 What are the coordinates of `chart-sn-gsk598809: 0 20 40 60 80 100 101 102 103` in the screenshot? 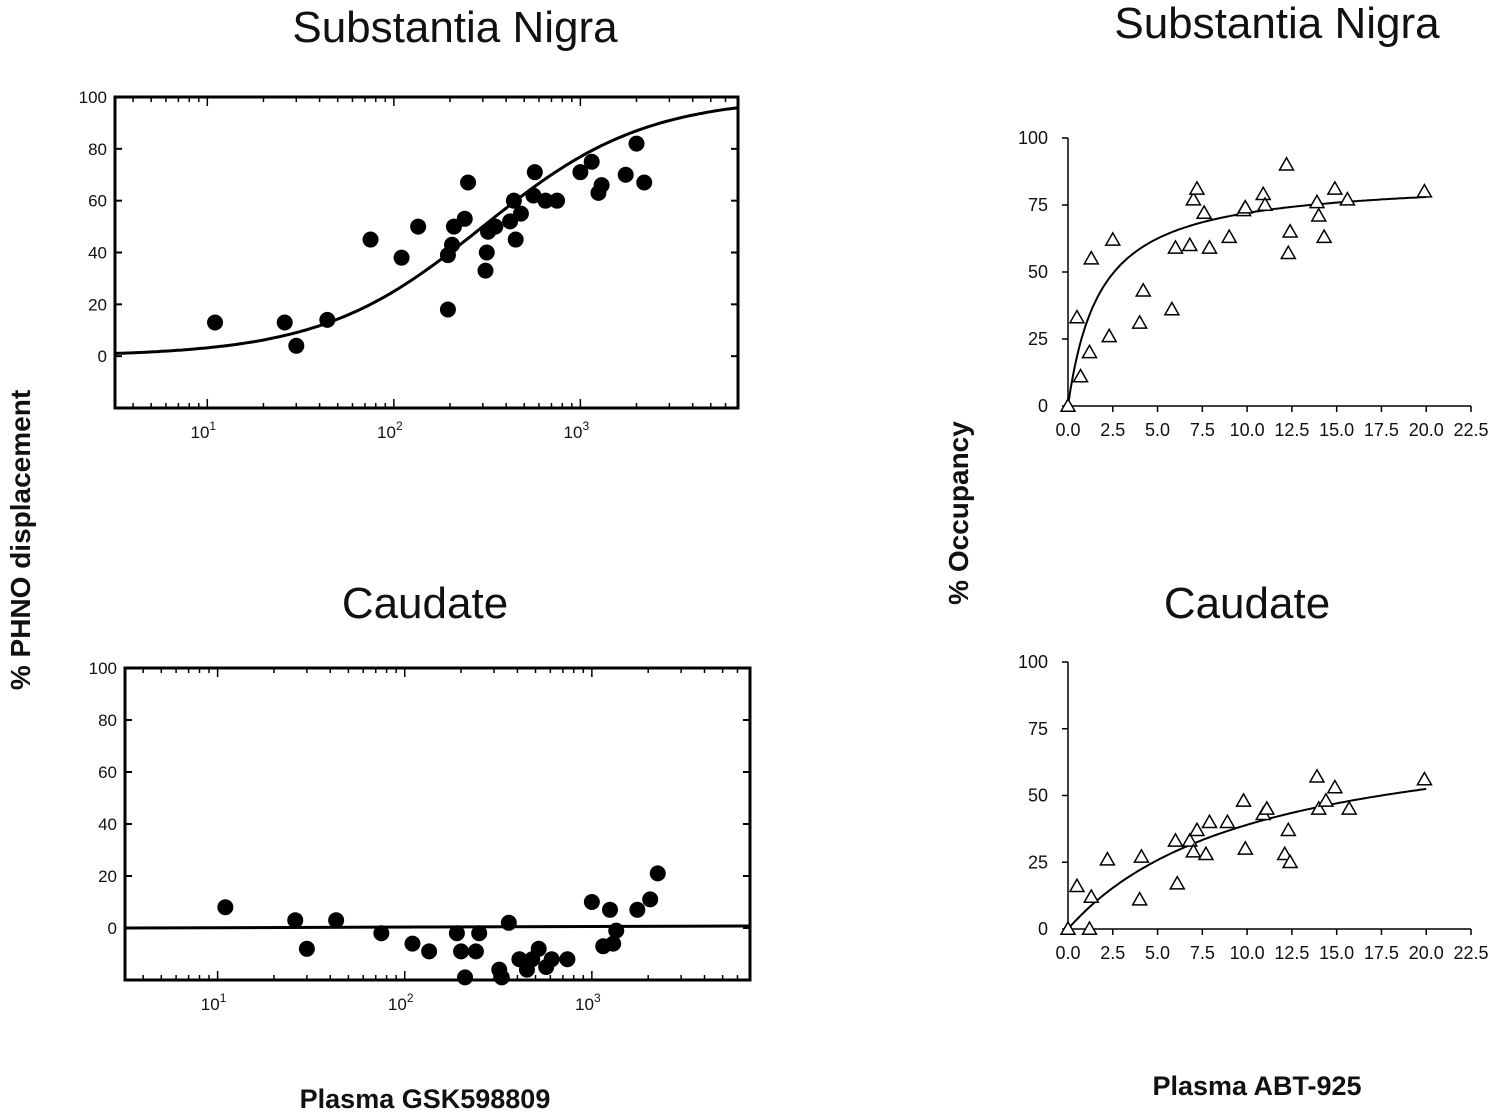 It's located at (409, 265).